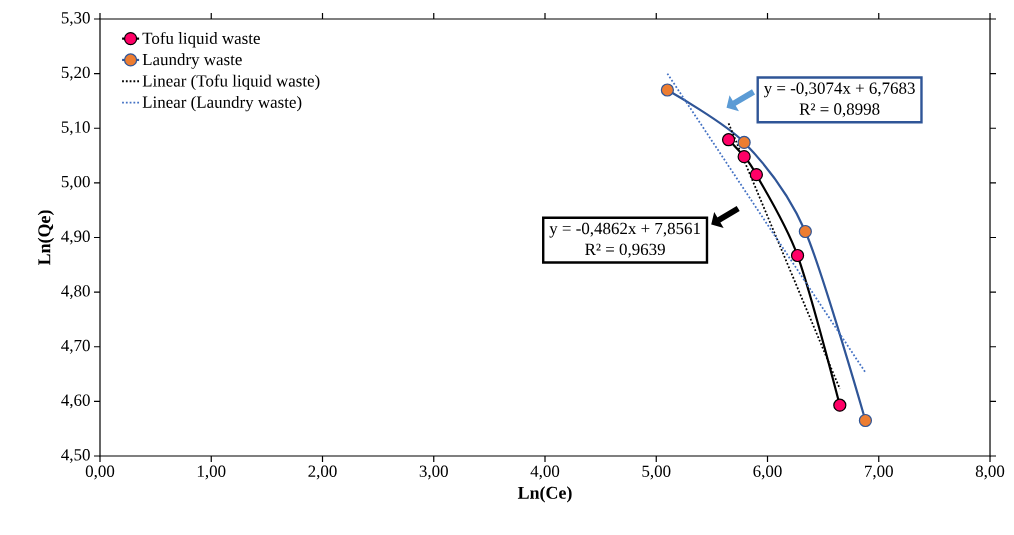 The height and width of the screenshot is (535, 1014). I want to click on legend-label: Tofu liquid waste, so click(201, 39).